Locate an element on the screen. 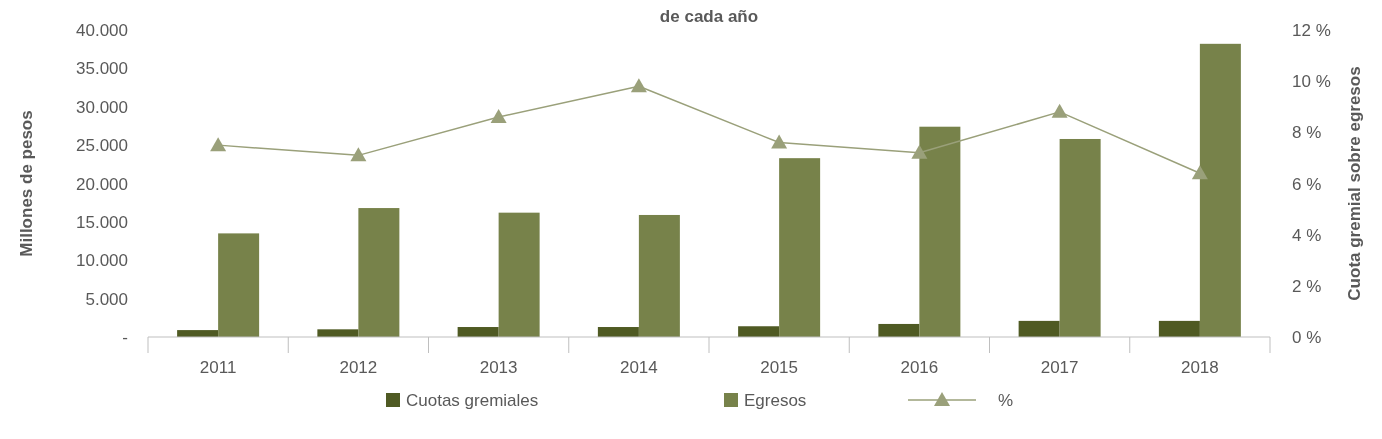 Image resolution: width=1382 pixels, height=439 pixels. x-tick-label: 2018 is located at coordinates (1199, 367).